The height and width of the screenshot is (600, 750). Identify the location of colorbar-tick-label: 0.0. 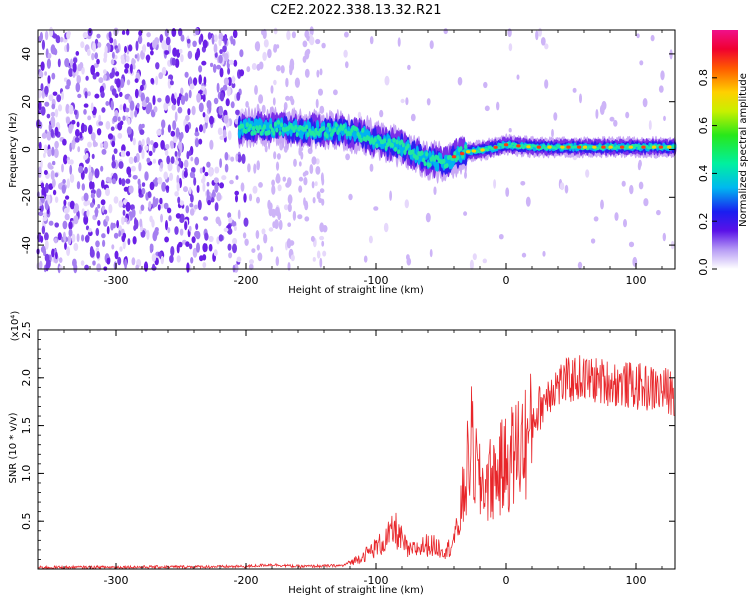
(703, 267).